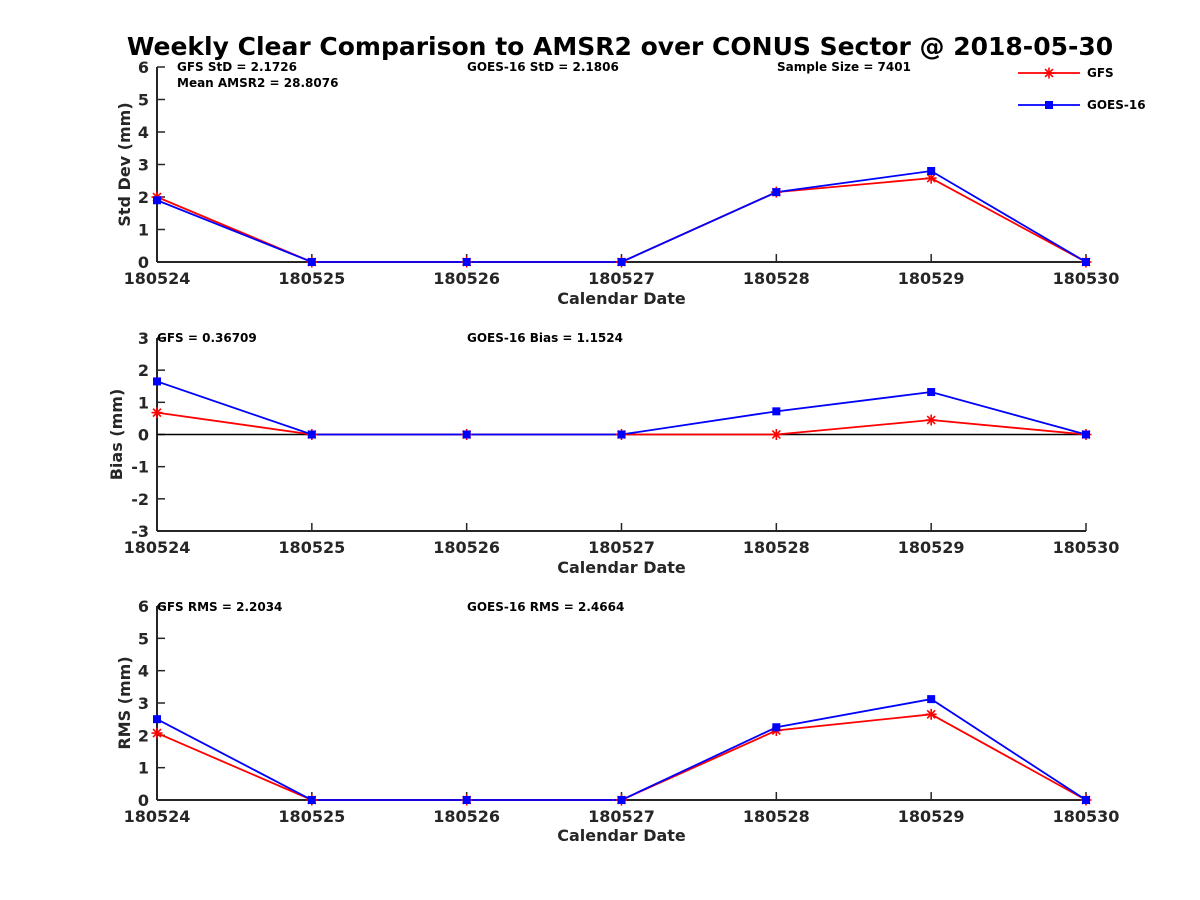 The height and width of the screenshot is (900, 1200). I want to click on legend-marker-gfs-asterisk, so click(1049, 73).